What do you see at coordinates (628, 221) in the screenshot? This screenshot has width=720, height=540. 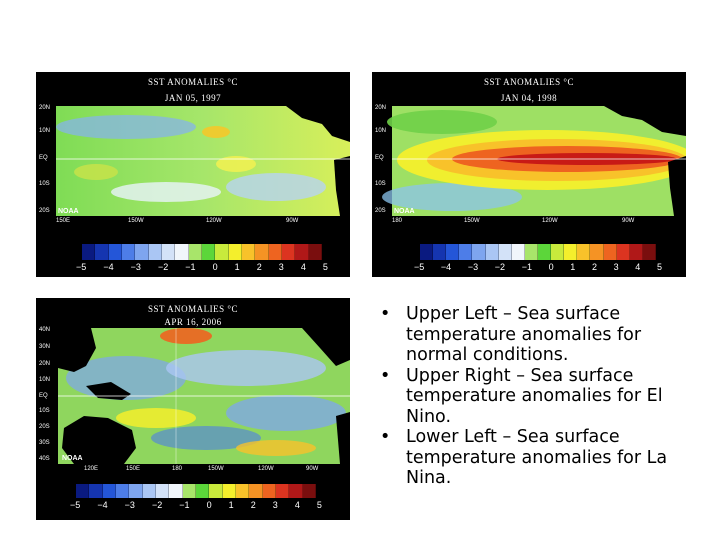 I see `lon-label: 90W` at bounding box center [628, 221].